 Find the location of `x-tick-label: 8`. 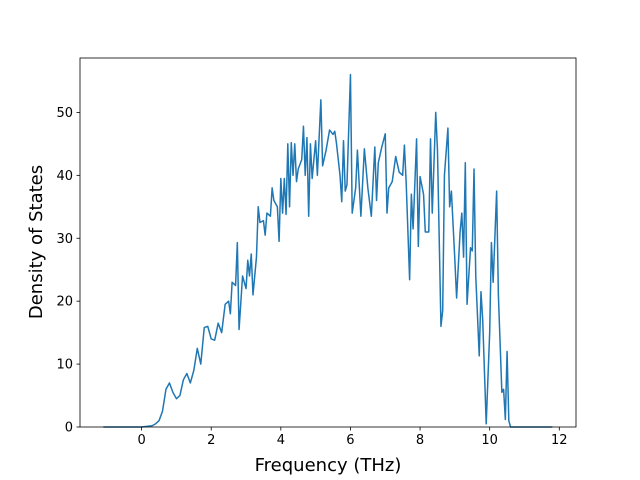

x-tick-label: 8 is located at coordinates (420, 440).